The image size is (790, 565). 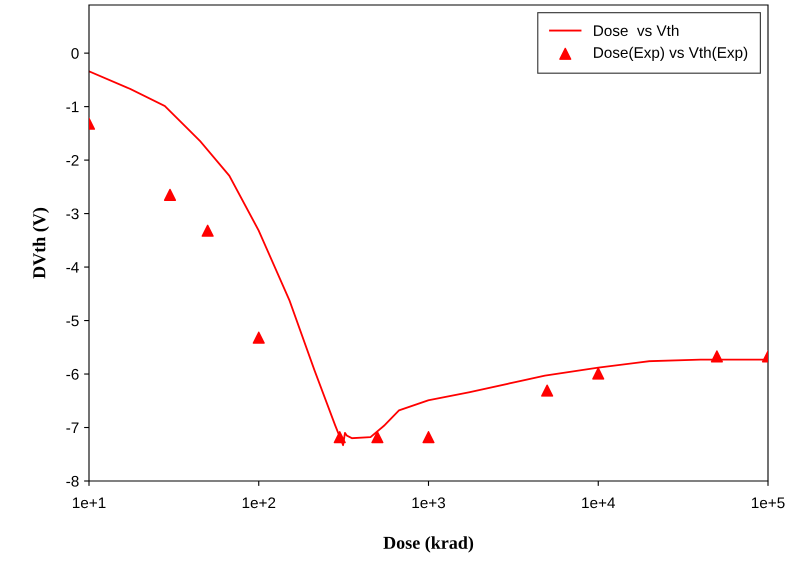 What do you see at coordinates (671, 53) in the screenshot?
I see `legend-label: Dose(Exp) vs Vth(Exp)` at bounding box center [671, 53].